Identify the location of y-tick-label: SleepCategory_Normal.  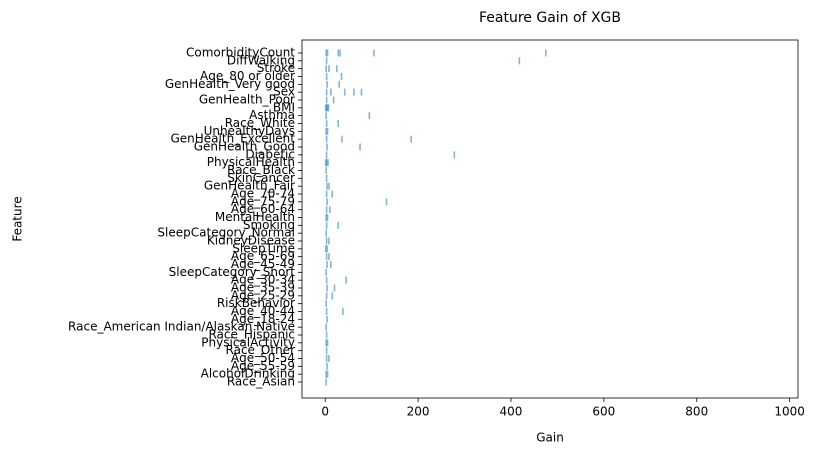
(226, 233).